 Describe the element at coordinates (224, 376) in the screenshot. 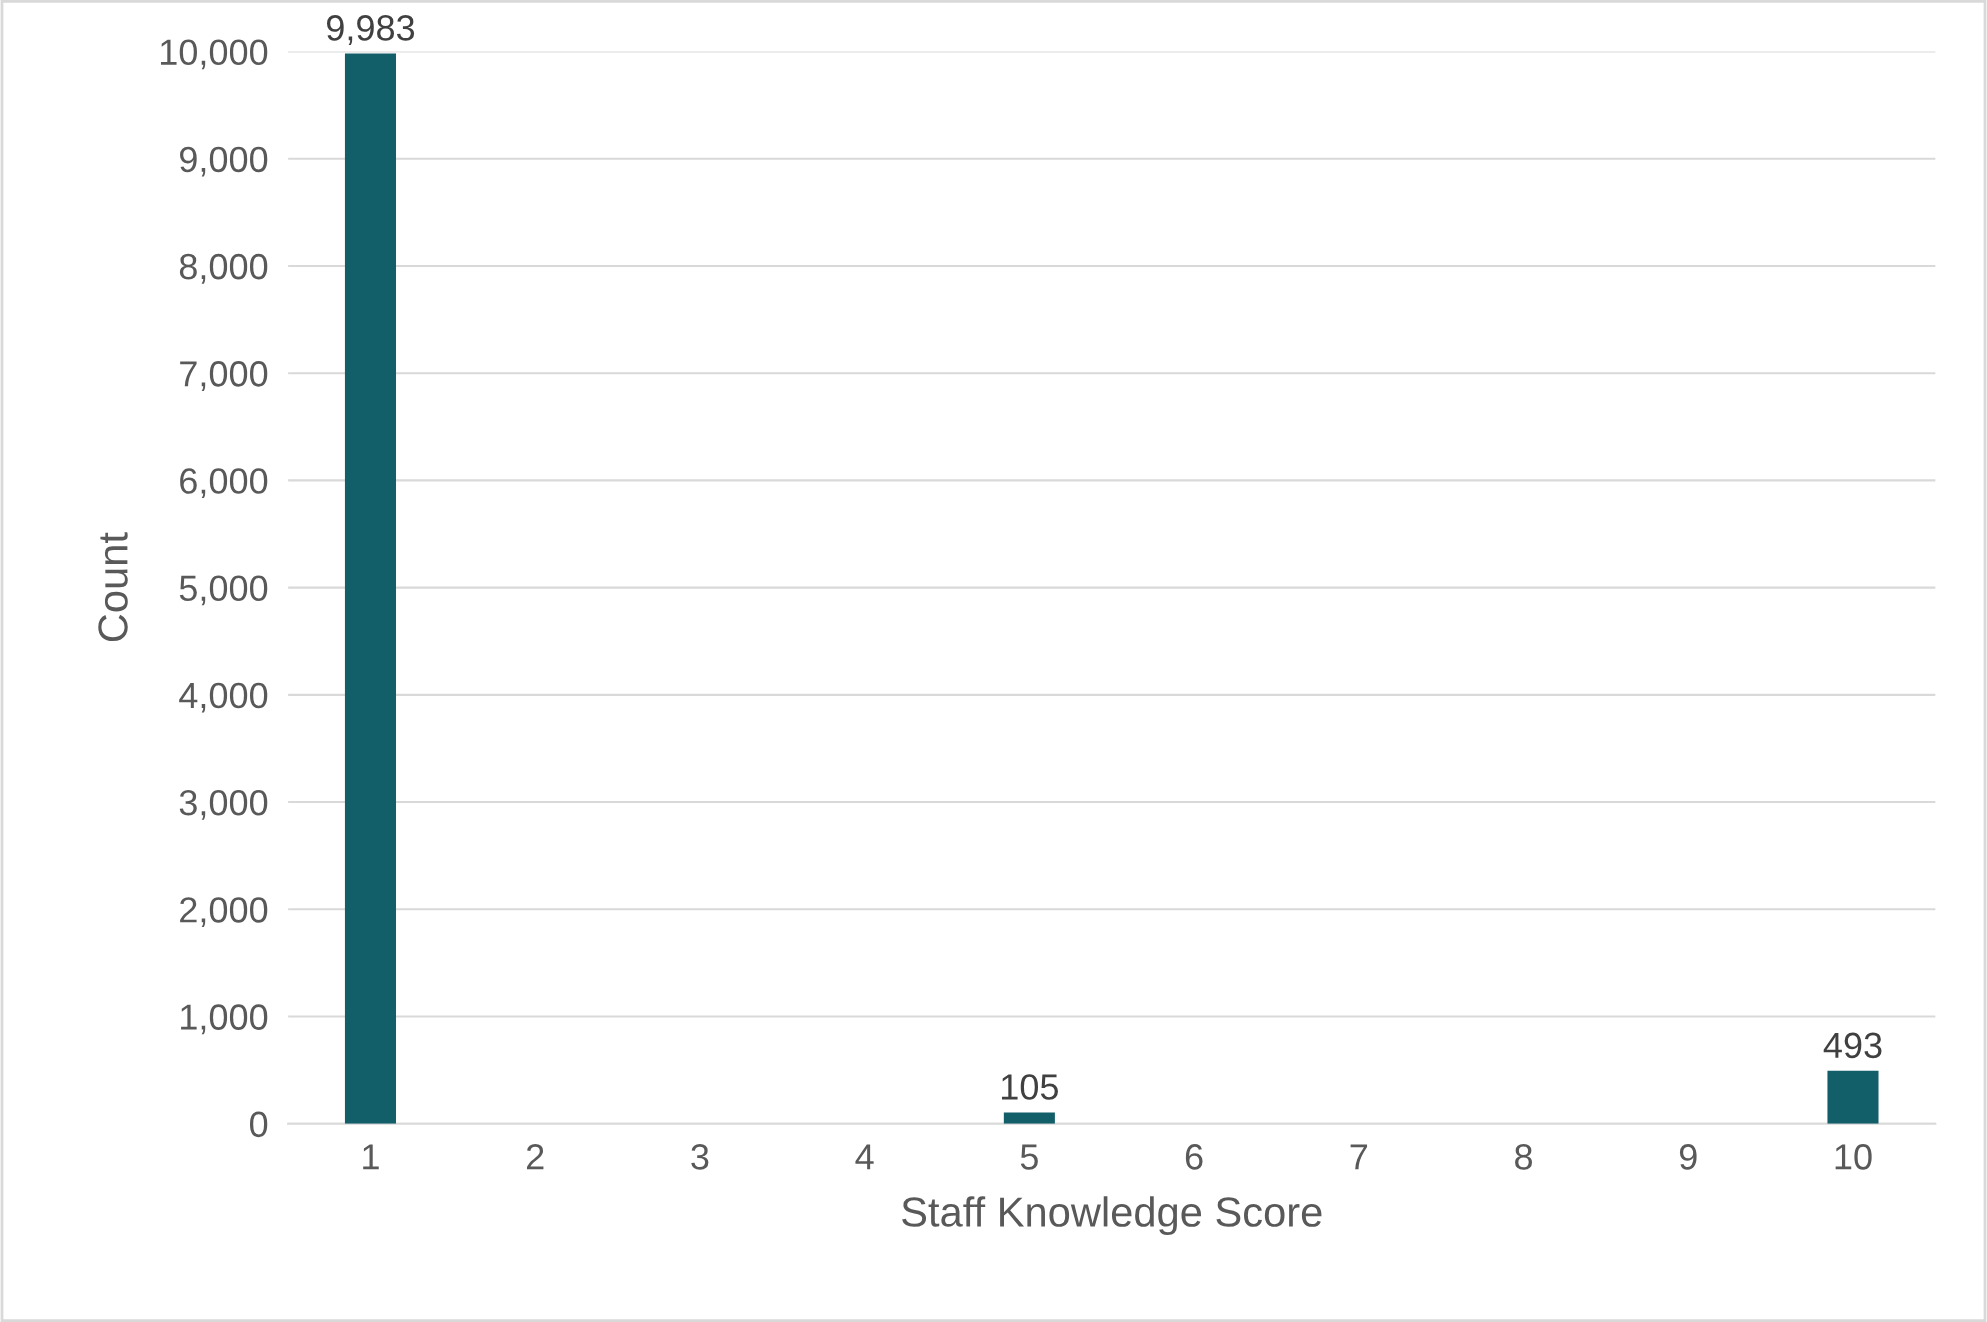

I see `y-tick-label: 7,000` at that location.